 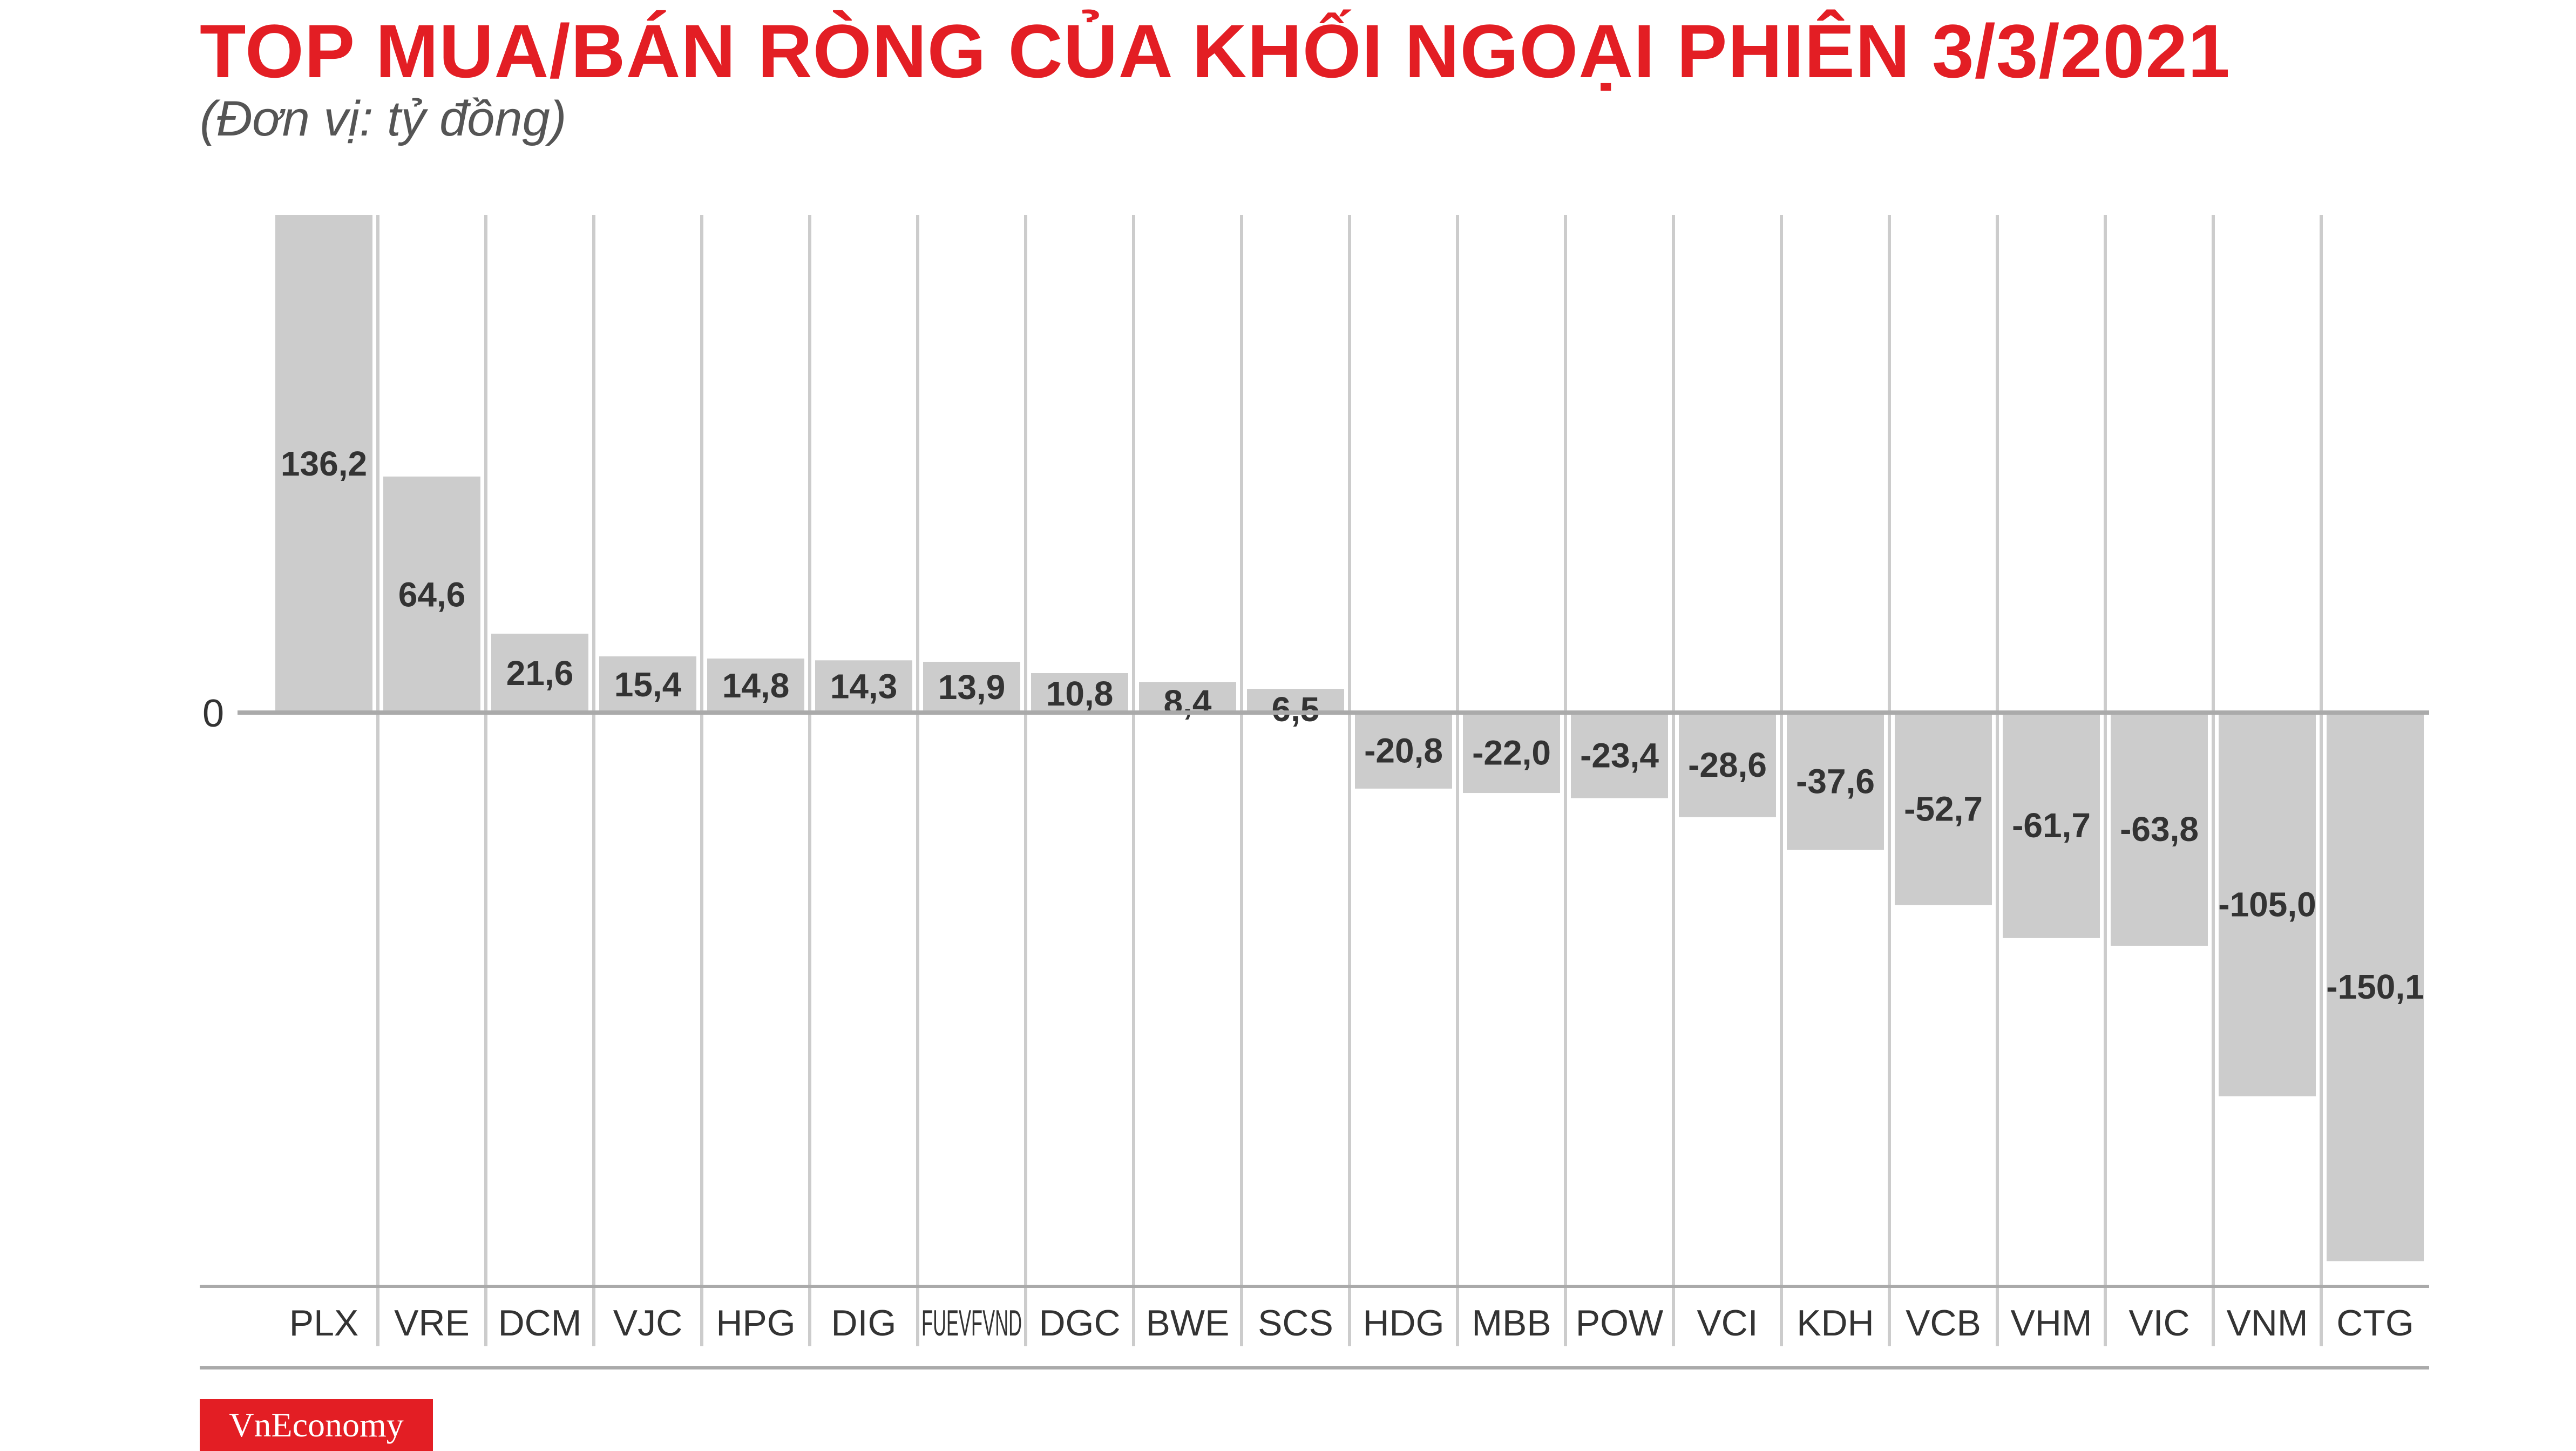 I want to click on data-label: 21,6, so click(x=540, y=673).